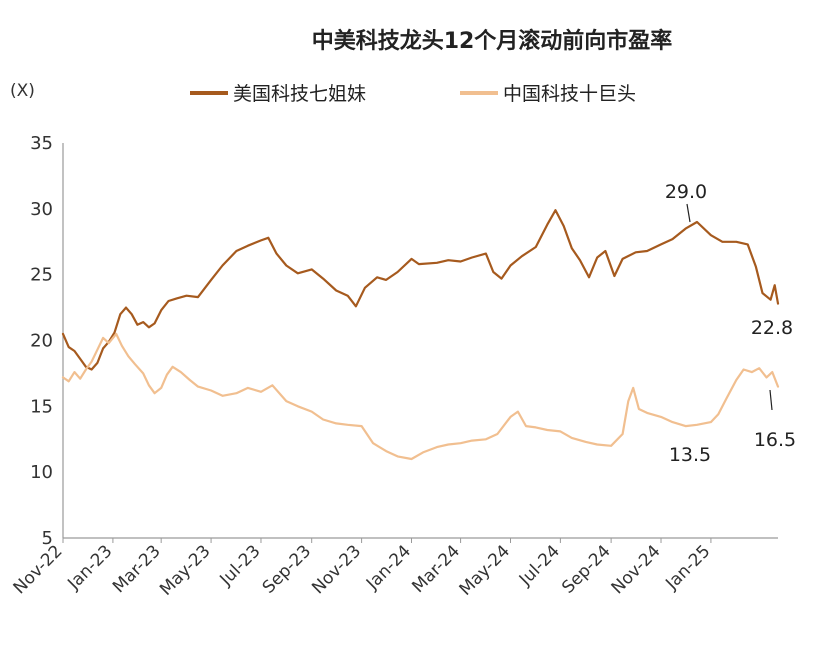  I want to click on y-tick-label: 15, so click(41, 406).